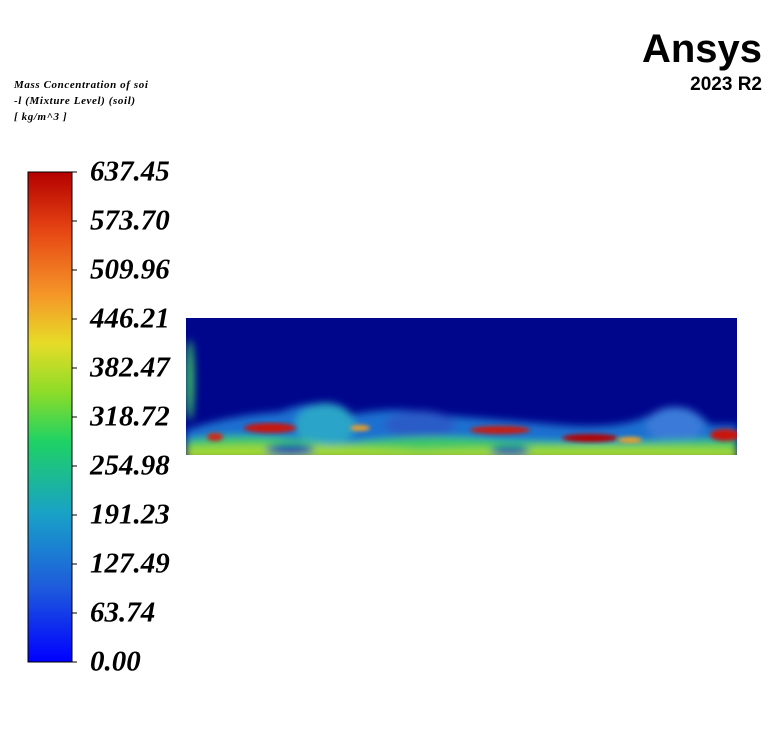 This screenshot has height=754, width=772. I want to click on tick-label: 637.45, so click(130, 172).